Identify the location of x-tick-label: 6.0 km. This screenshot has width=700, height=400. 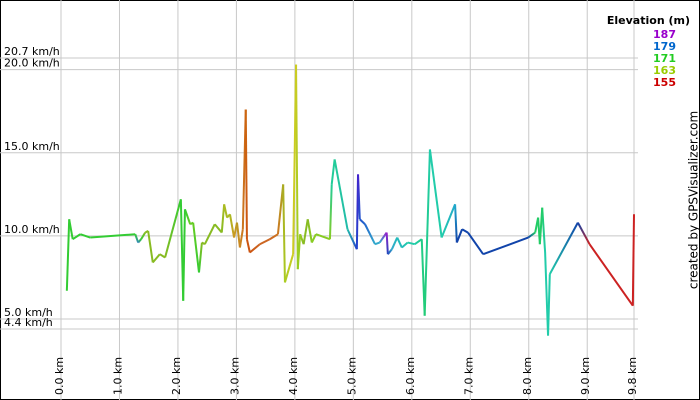
(410, 376).